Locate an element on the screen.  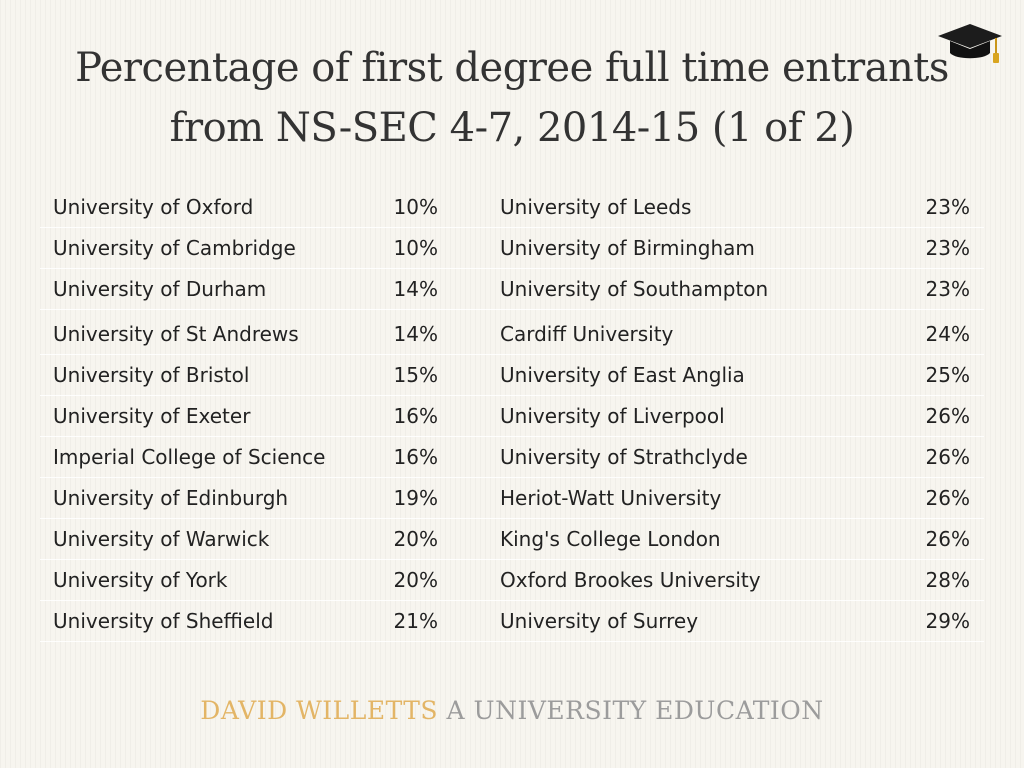
left-percentage: 15% is located at coordinates (415, 375).